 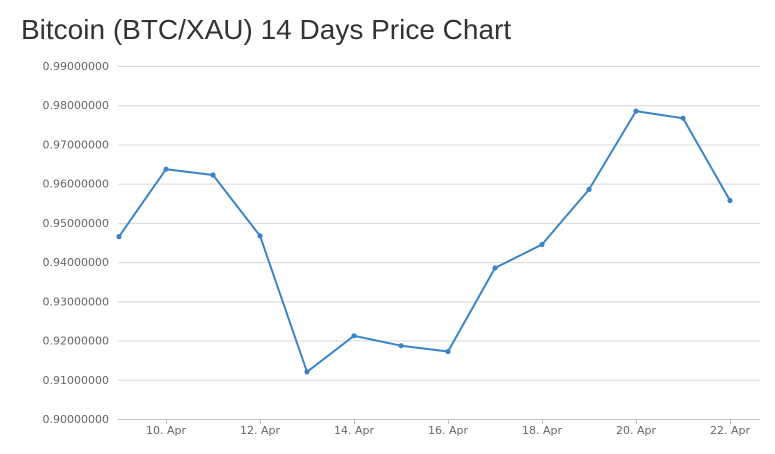 I want to click on y-tick-label: 0.93000000, so click(x=76, y=301).